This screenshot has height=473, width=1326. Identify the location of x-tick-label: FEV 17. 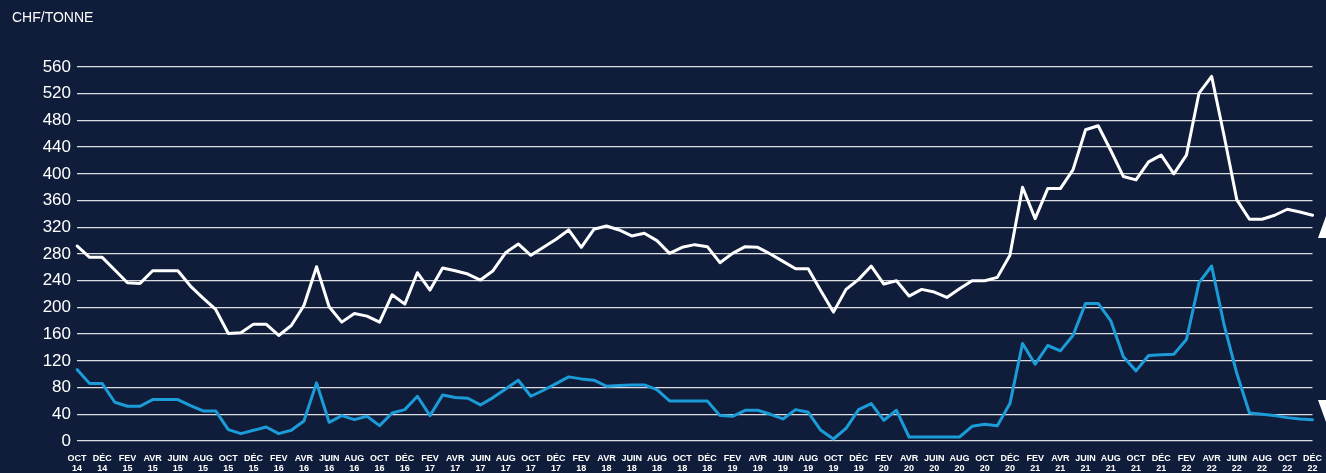
(430, 462).